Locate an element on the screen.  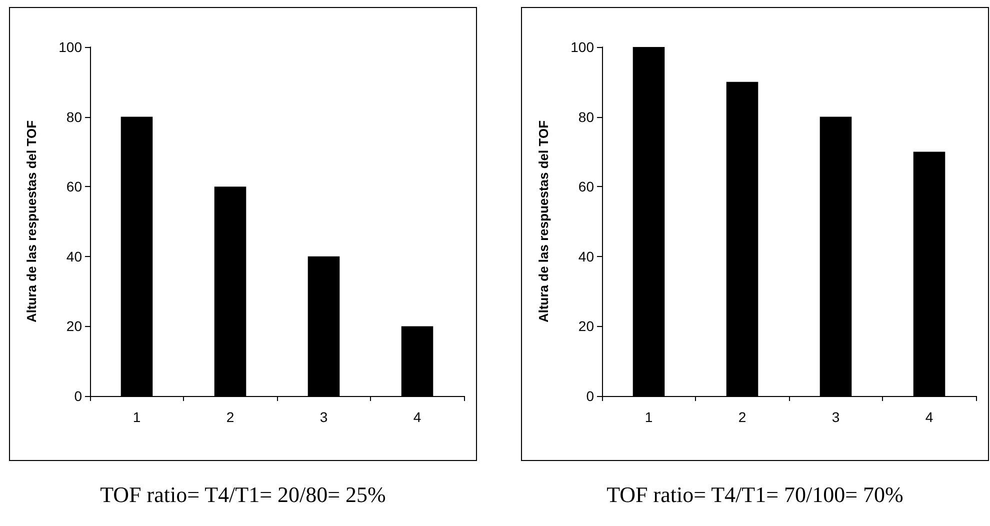
text: TOF ratio= T4/T1= 20/80= 25% is located at coordinates (243, 495).